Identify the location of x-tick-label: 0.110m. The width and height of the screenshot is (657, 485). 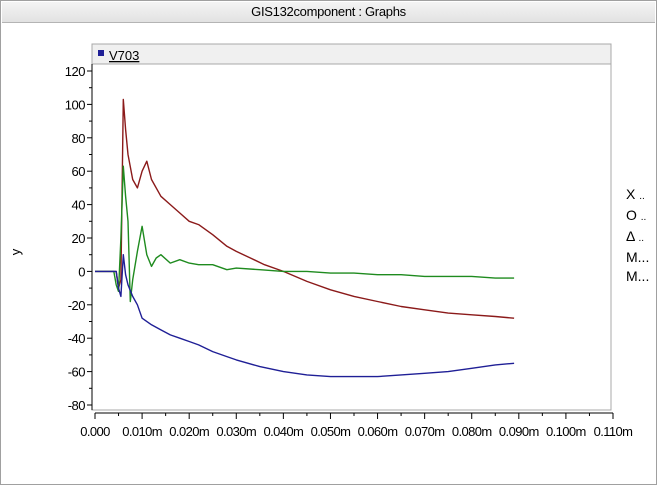
(613, 431).